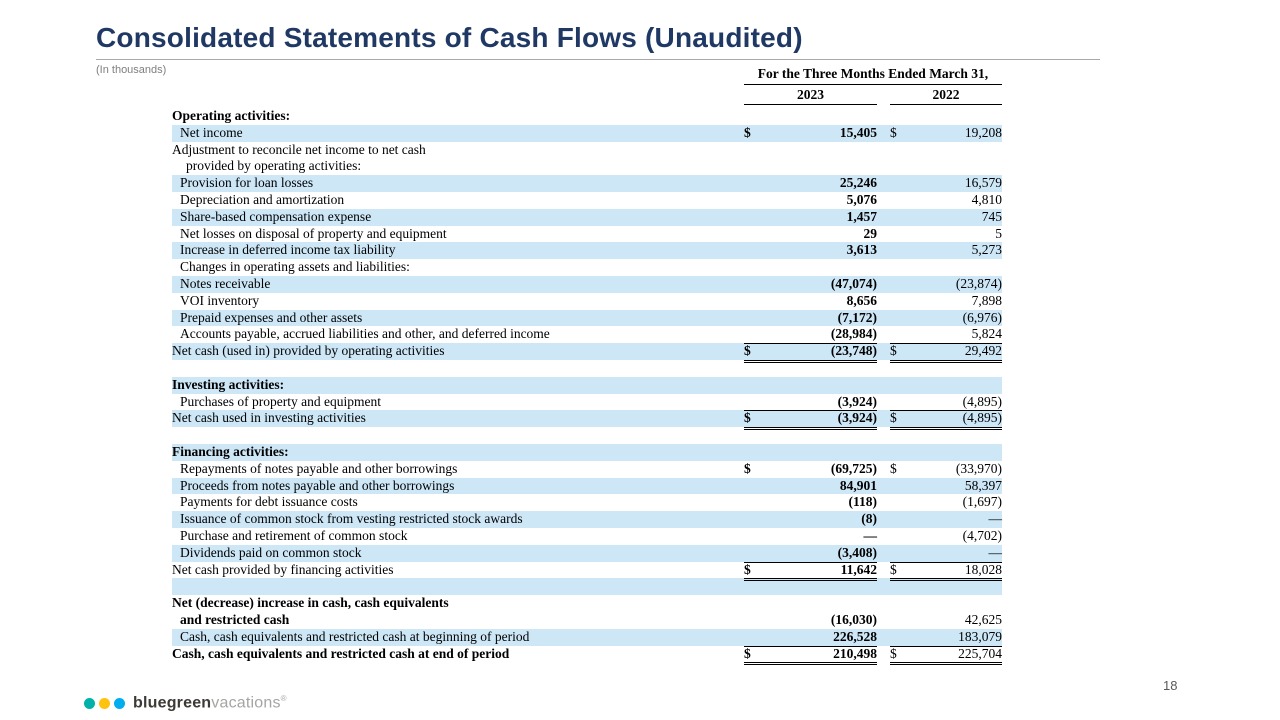 This screenshot has width=1280, height=720. I want to click on row-label: Prepaid expenses and other assets, so click(271, 317).